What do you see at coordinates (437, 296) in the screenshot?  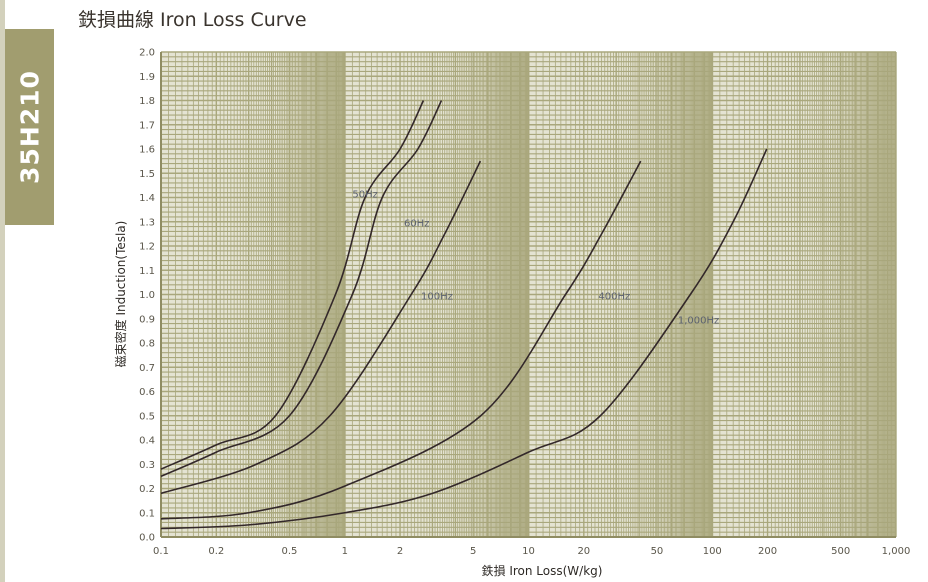 I see `curve-label: 100Hz` at bounding box center [437, 296].